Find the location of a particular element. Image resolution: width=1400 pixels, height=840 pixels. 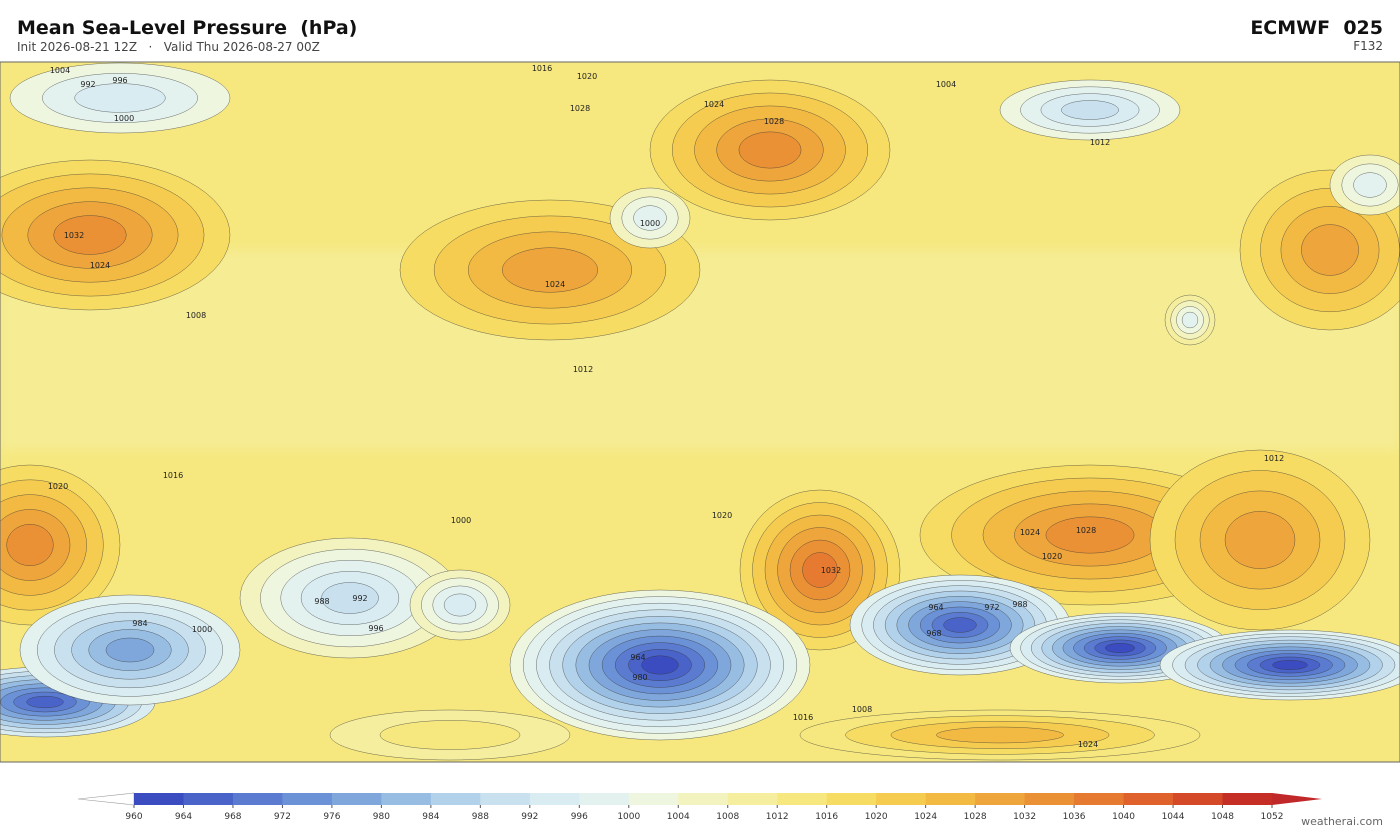

colorbar-tick-label: 1036 is located at coordinates (1074, 817).